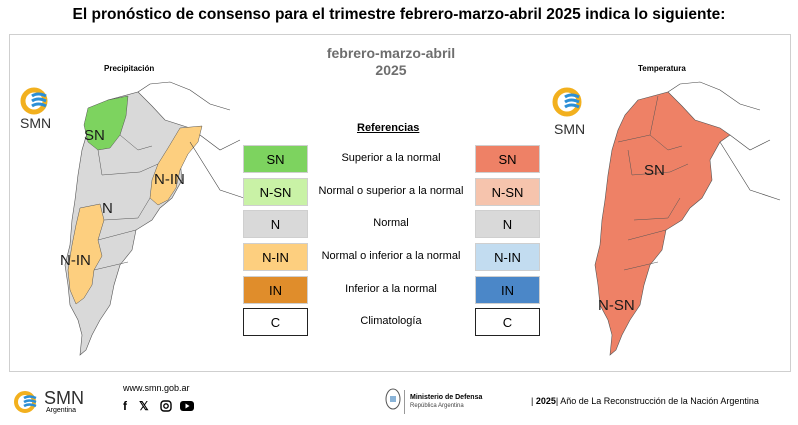 The image size is (798, 425). Describe the element at coordinates (169, 179) in the screenshot. I see `precip-label-nin-ne: N-IN` at that location.